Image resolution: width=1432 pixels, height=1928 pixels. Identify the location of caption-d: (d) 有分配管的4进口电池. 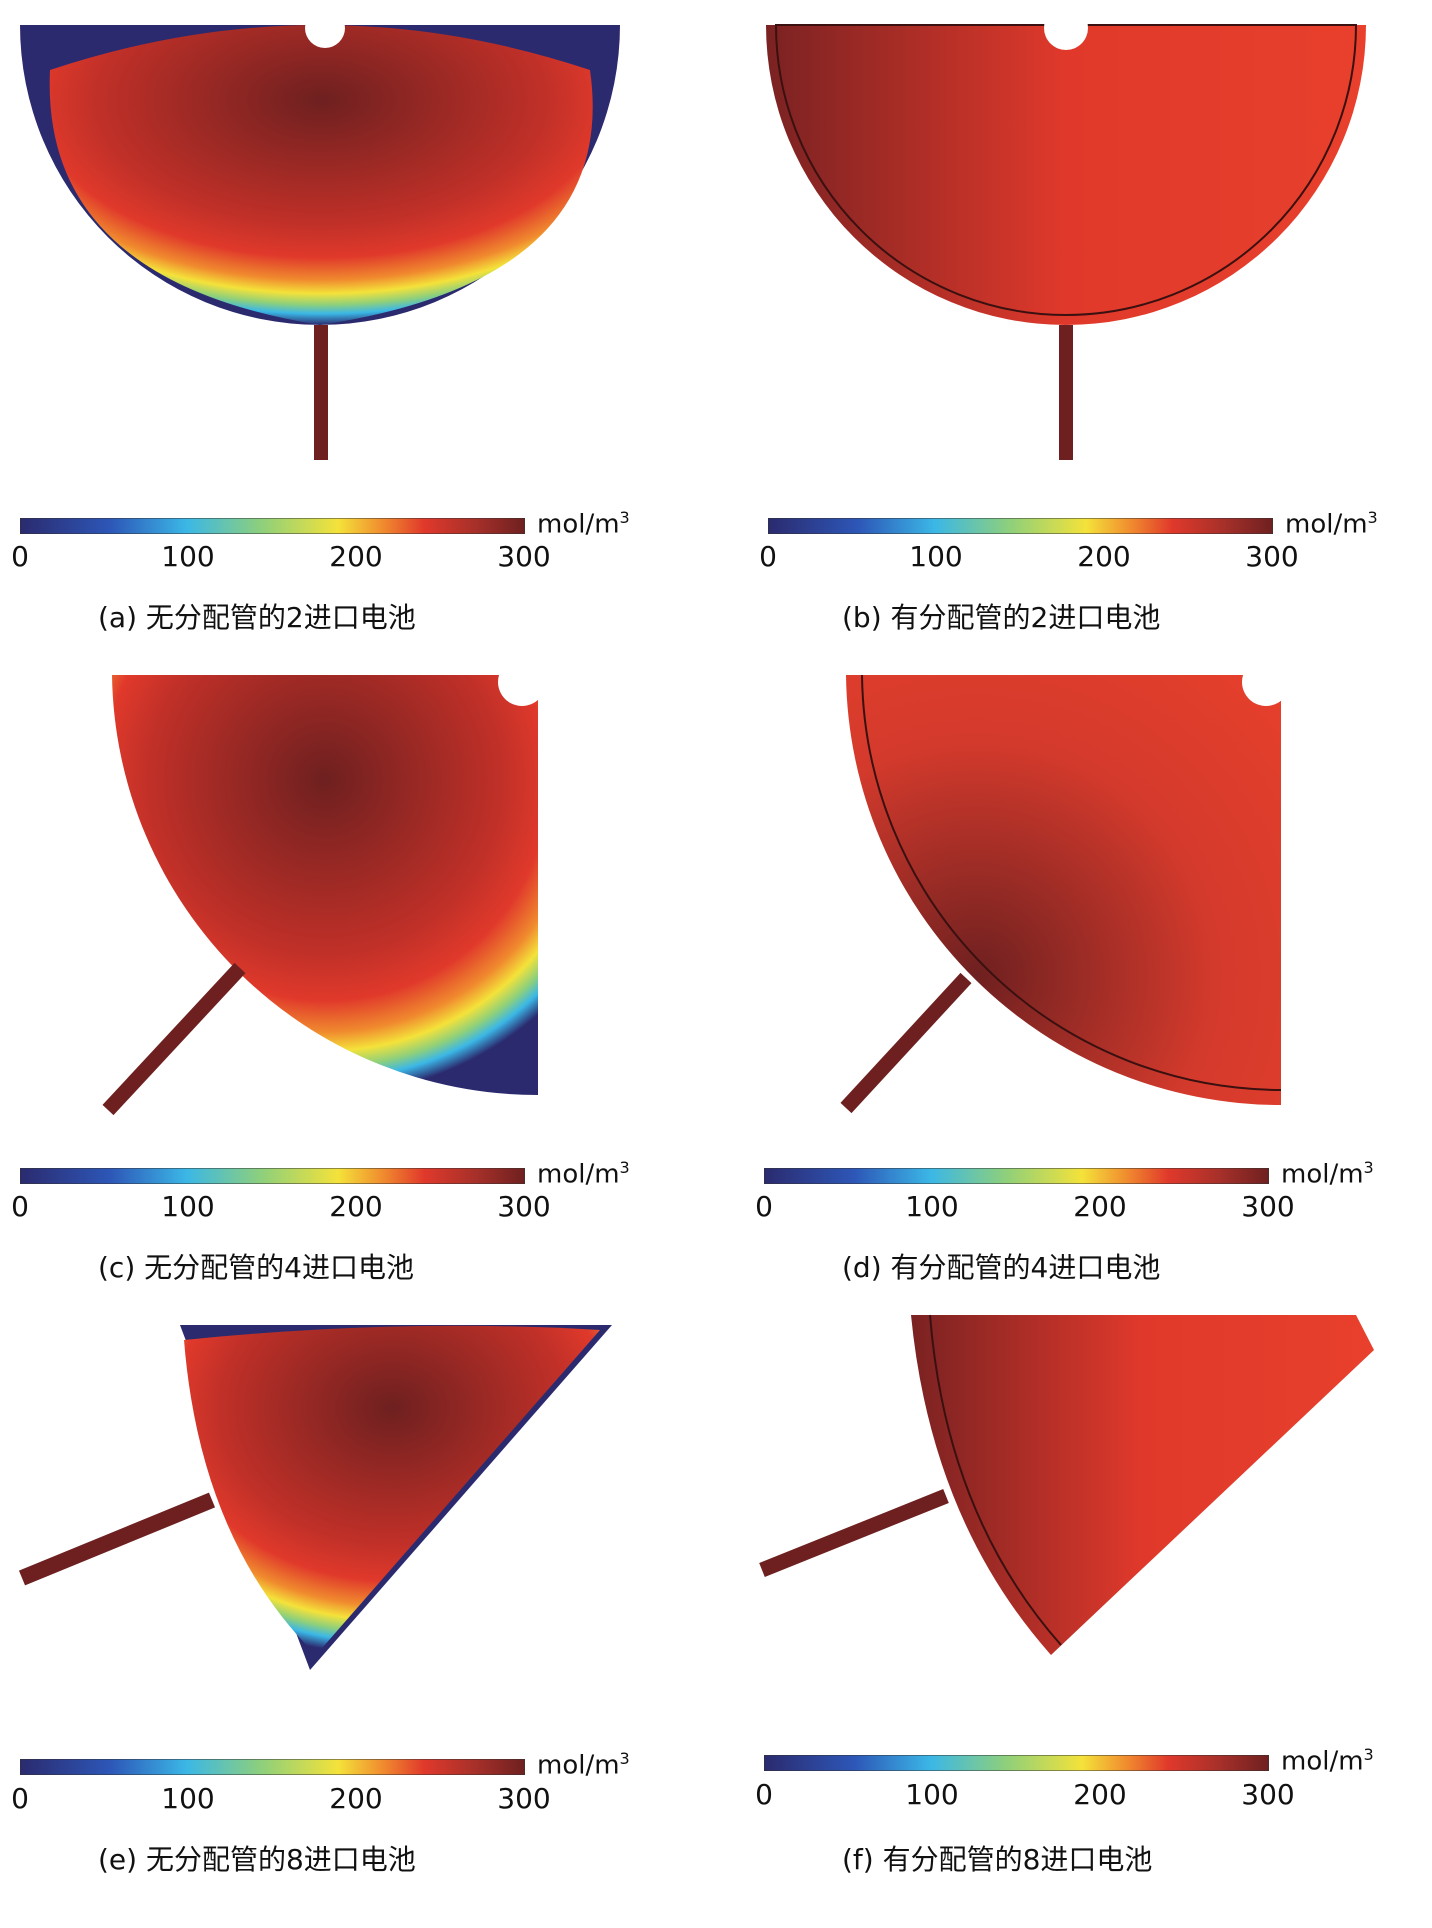
(1001, 1267).